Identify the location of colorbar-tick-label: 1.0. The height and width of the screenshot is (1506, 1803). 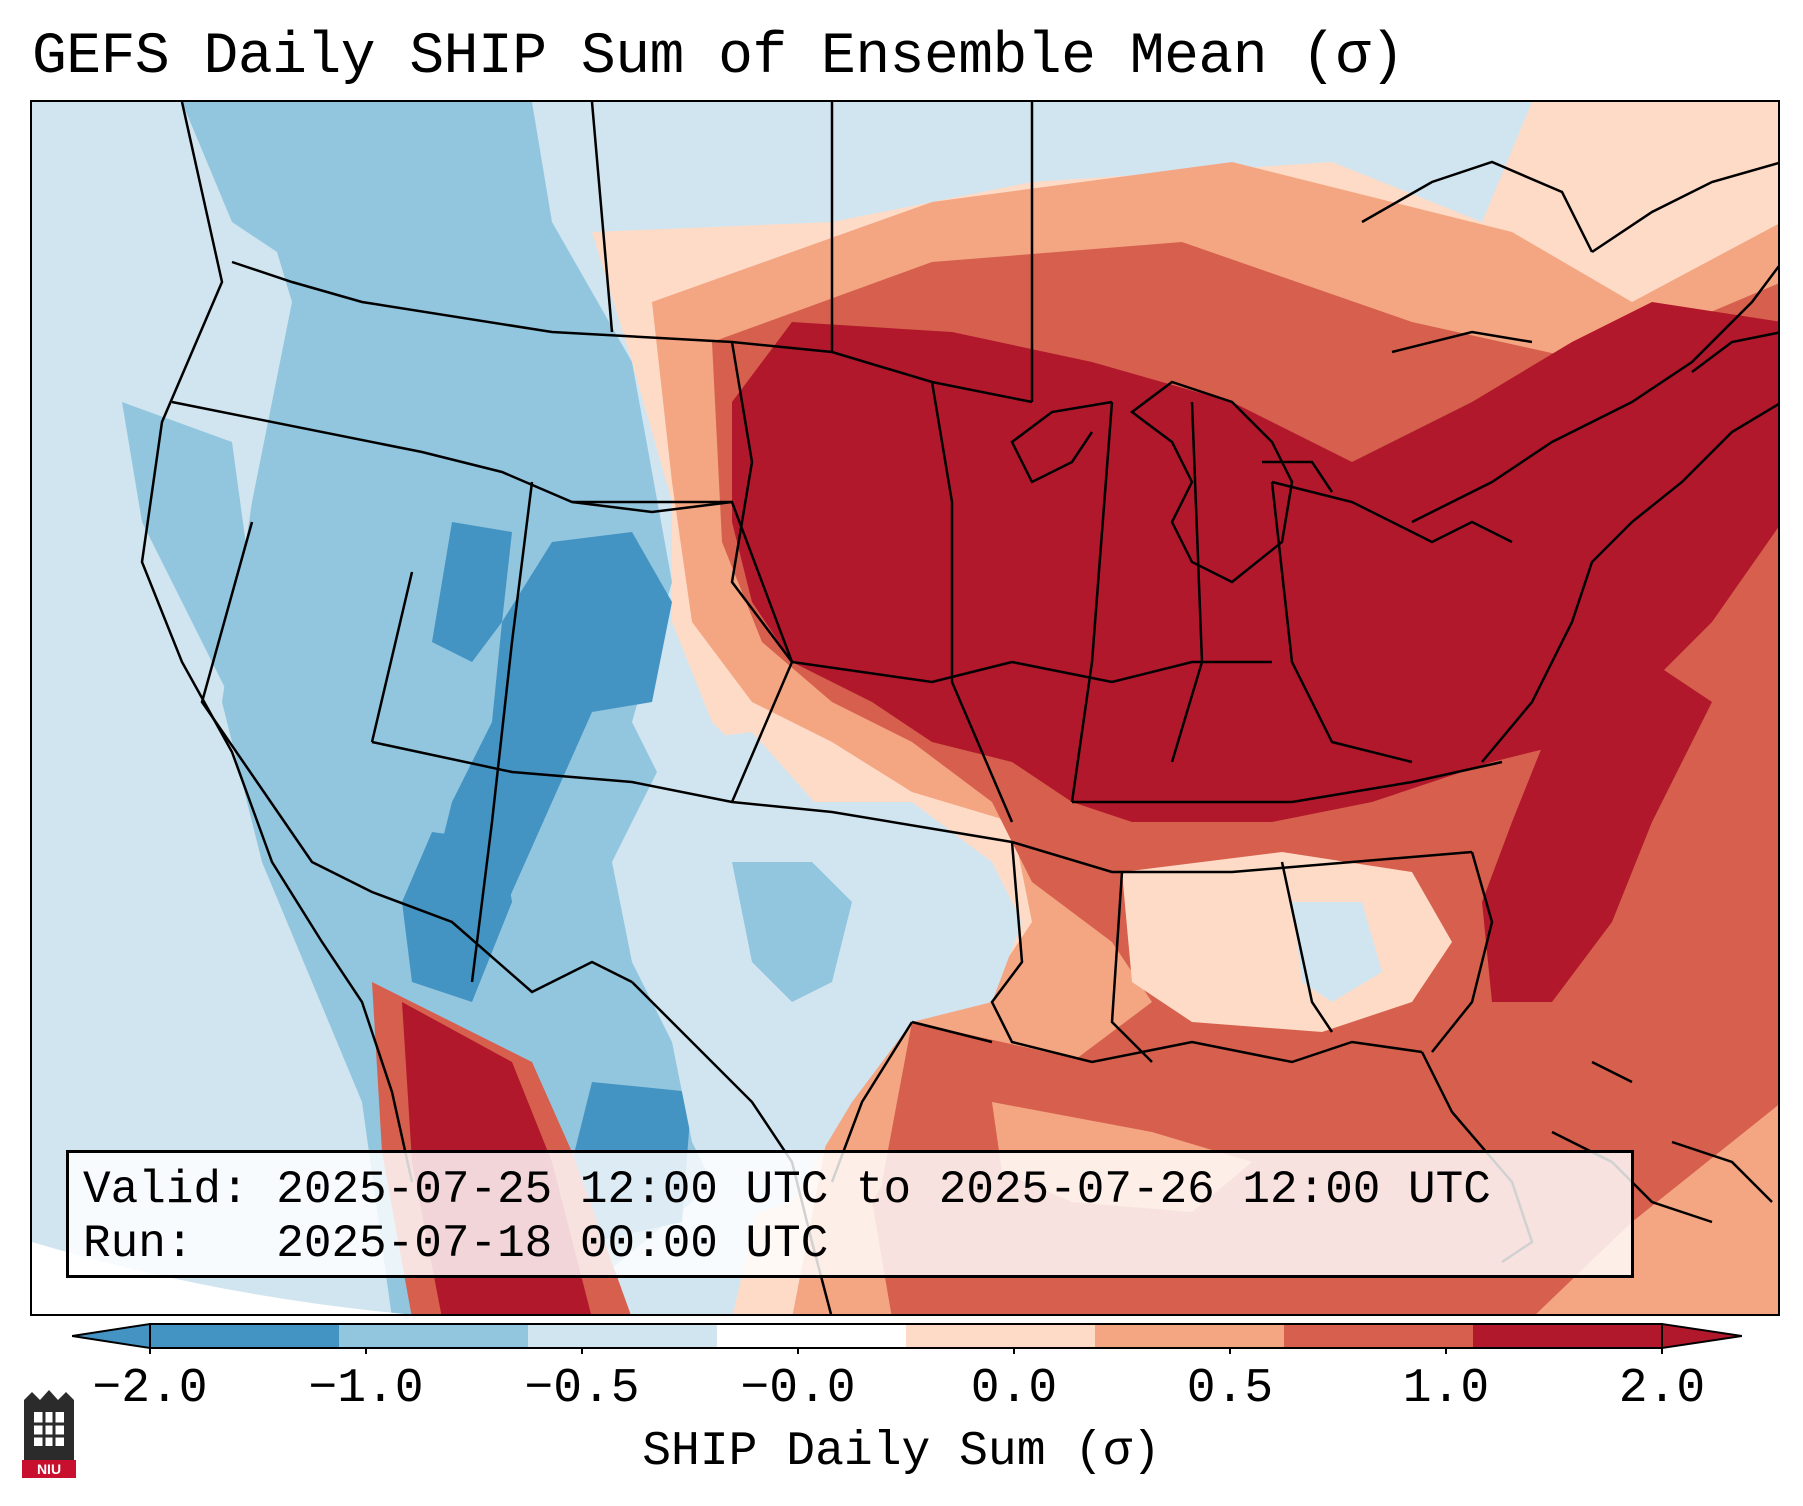
(1446, 1389).